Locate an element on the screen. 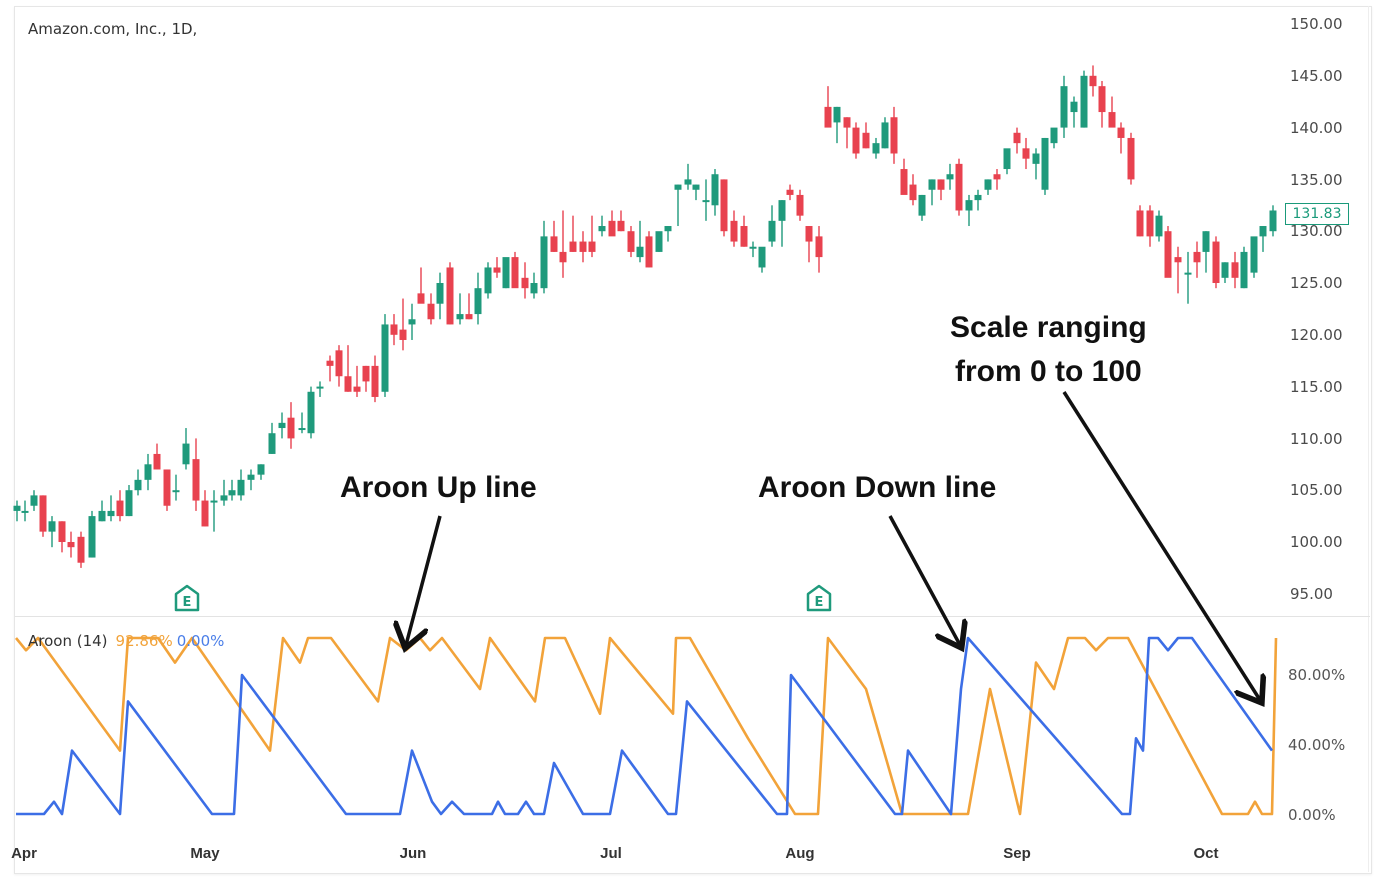  aroon-legend: Aroon (14) 92.86% 0.00% is located at coordinates (126, 641).